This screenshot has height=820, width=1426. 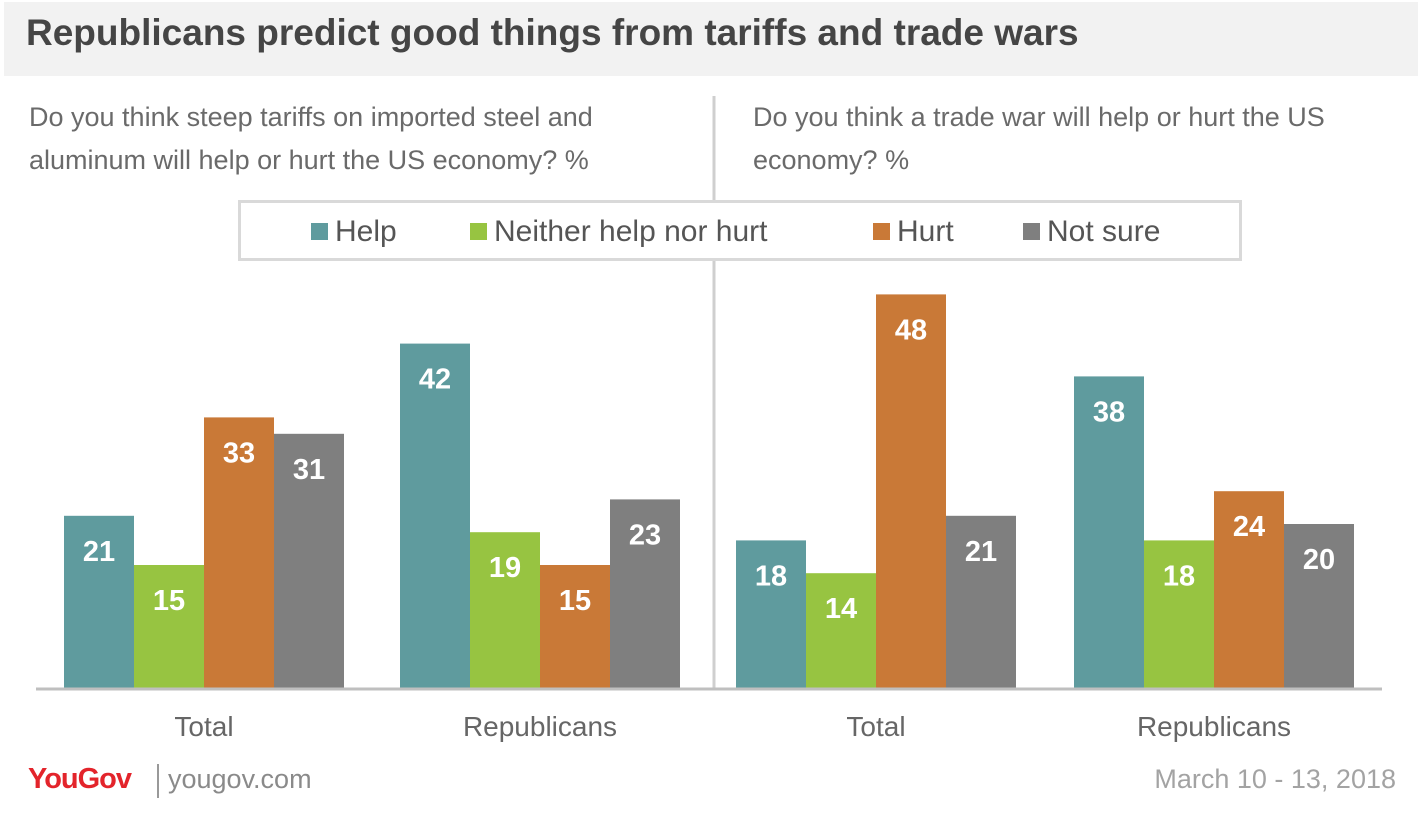 What do you see at coordinates (239, 552) in the screenshot?
I see `bar-chart1-total-hurt` at bounding box center [239, 552].